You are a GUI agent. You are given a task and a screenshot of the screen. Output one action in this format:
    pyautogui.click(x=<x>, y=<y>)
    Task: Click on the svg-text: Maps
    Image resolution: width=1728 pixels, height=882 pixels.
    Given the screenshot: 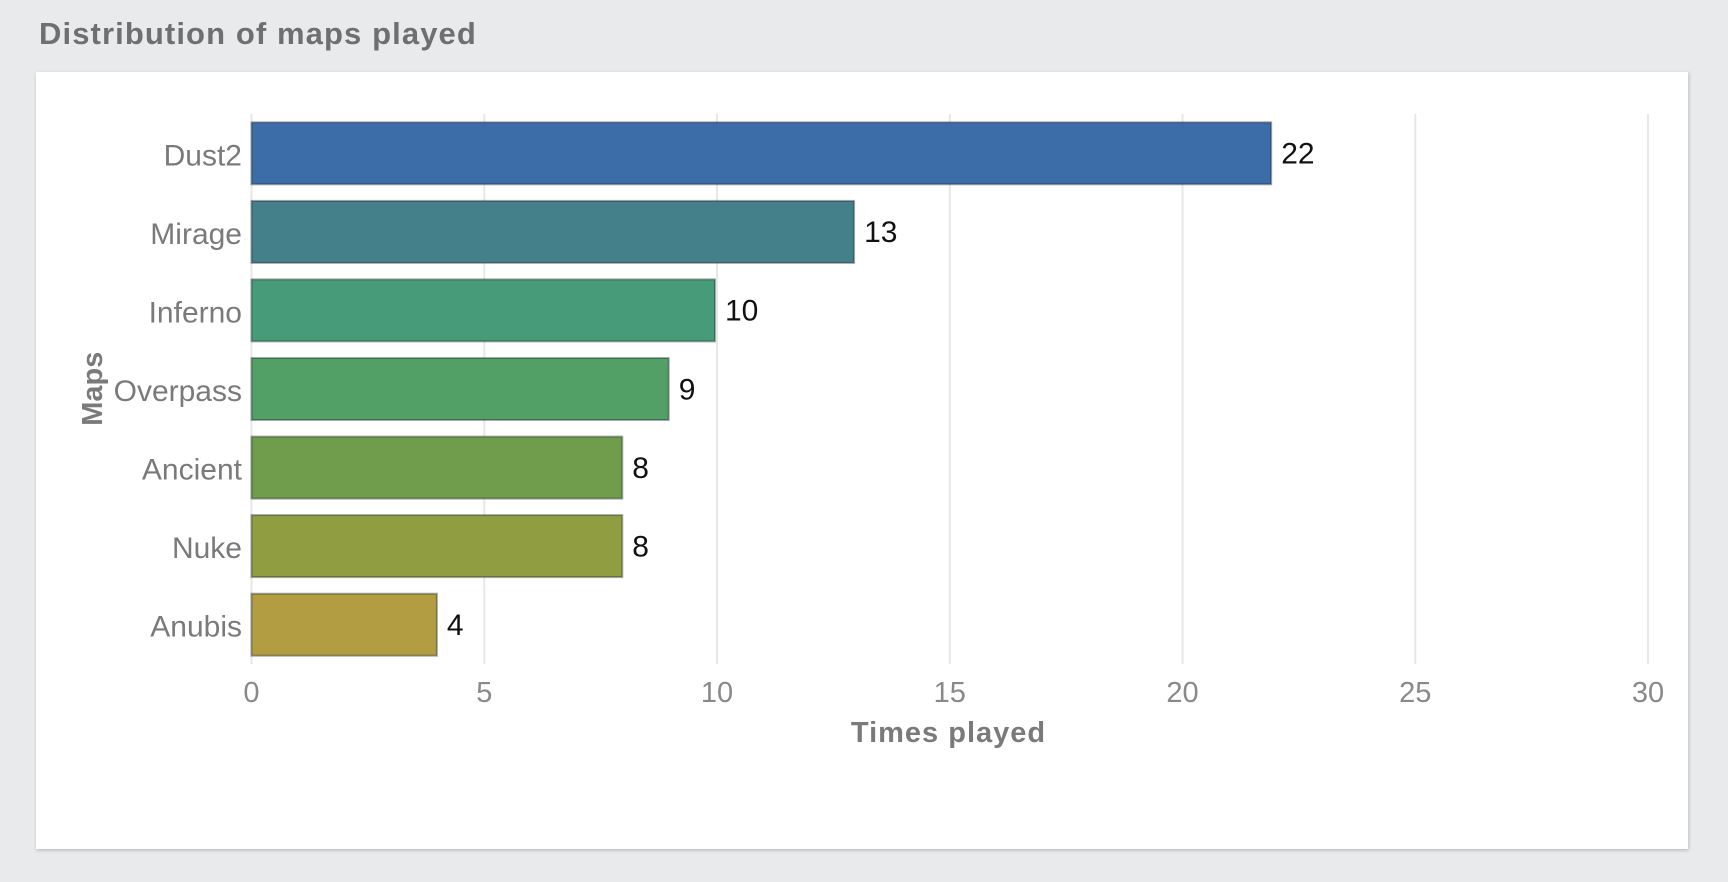 What is the action you would take?
    pyautogui.click(x=93, y=389)
    